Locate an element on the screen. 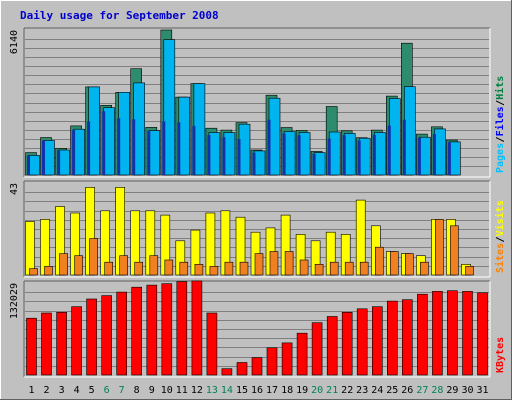 The height and width of the screenshot is (400, 512). x-tick-label: 2 is located at coordinates (46, 390).